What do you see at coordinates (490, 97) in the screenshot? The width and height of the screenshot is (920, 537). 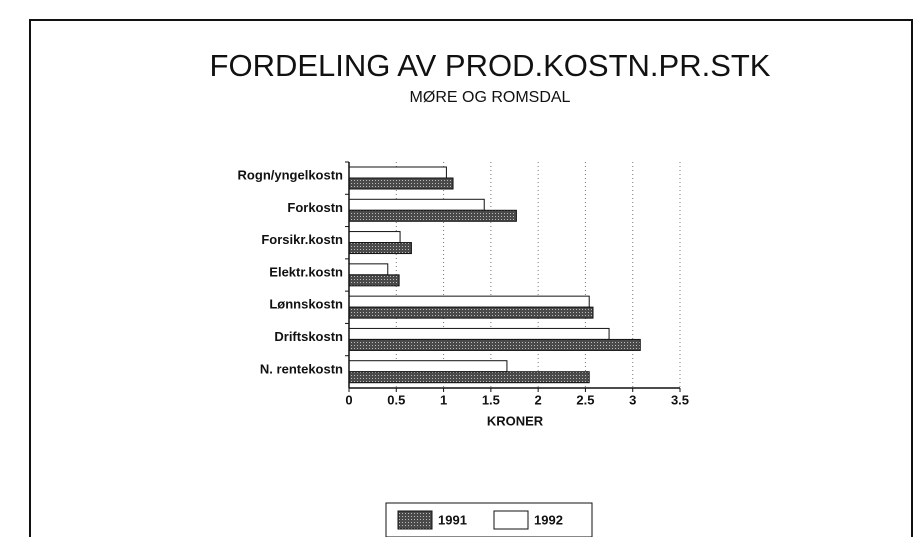 I see `chart-subtitle: MØRE OG ROMSDAL` at bounding box center [490, 97].